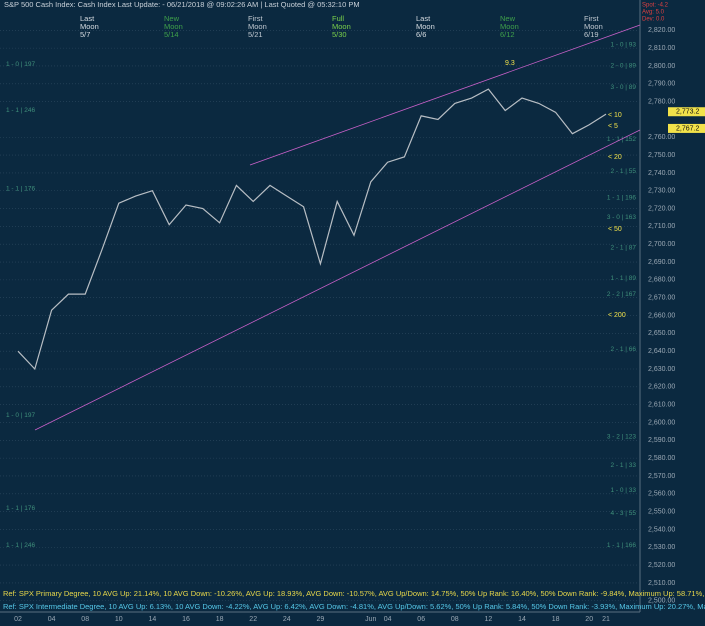 This screenshot has width=705, height=626. I want to click on x-tick-label: 04, so click(388, 619).